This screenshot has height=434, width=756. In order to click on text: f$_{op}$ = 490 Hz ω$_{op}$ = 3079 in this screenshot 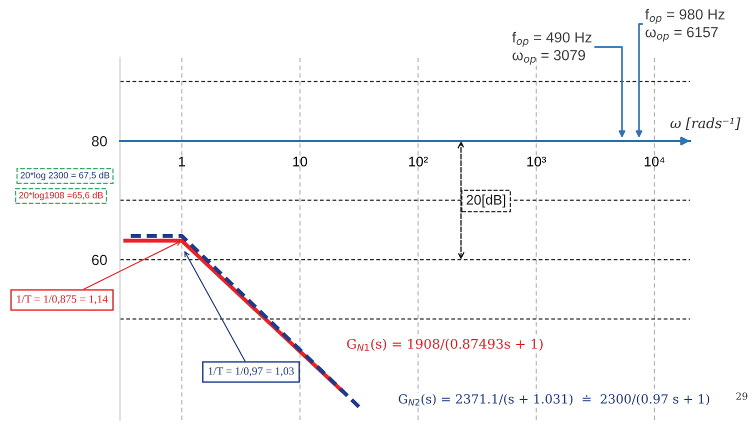, I will do `click(552, 48)`.